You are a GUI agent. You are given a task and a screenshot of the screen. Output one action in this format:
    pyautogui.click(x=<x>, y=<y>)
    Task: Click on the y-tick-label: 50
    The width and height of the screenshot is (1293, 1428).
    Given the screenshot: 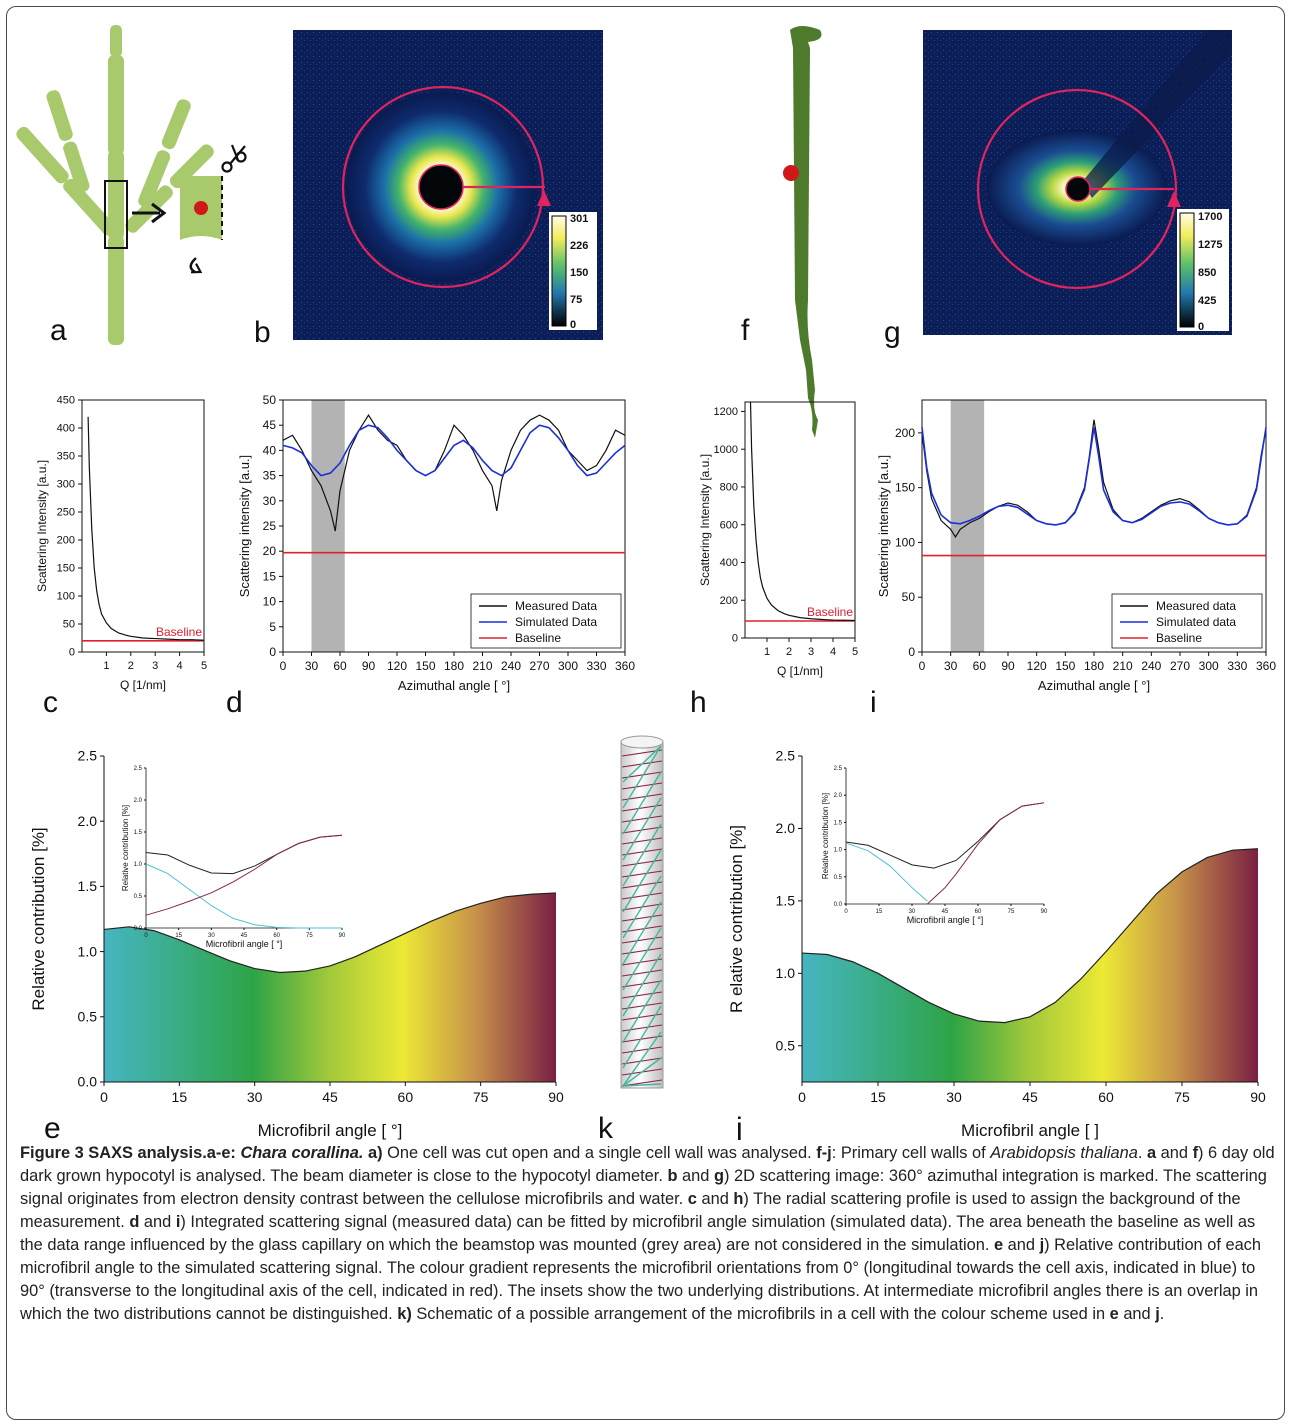 What is the action you would take?
    pyautogui.click(x=69, y=625)
    